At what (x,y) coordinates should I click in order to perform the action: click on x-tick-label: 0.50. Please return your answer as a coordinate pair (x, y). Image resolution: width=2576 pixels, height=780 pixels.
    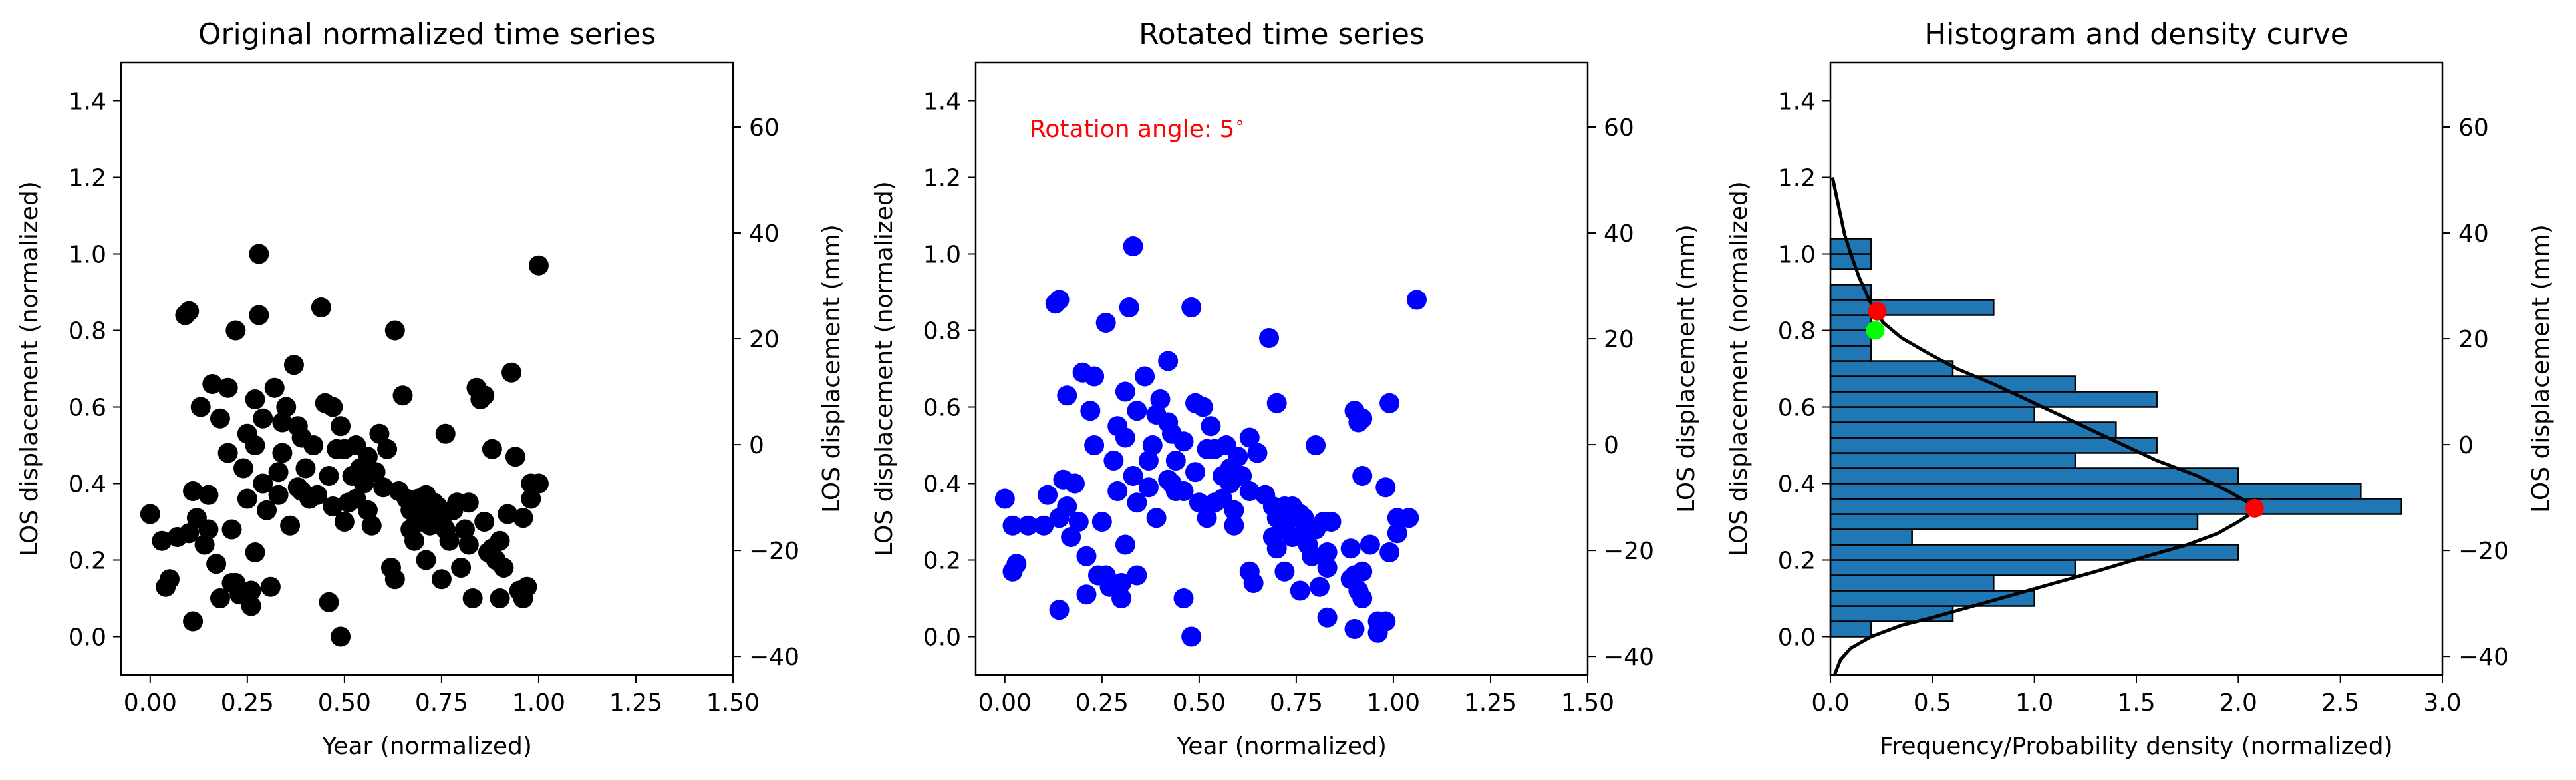
    Looking at the image, I should click on (345, 703).